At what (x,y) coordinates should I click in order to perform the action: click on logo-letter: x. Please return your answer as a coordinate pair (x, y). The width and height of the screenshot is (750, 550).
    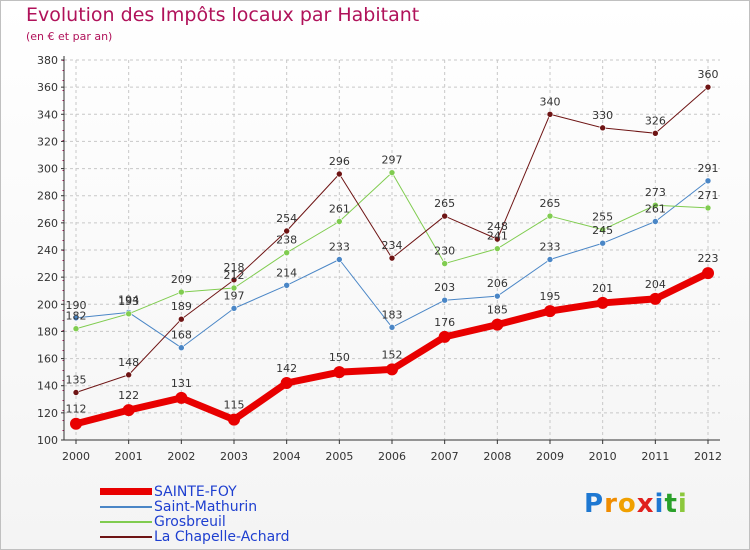
    Looking at the image, I should click on (645, 504).